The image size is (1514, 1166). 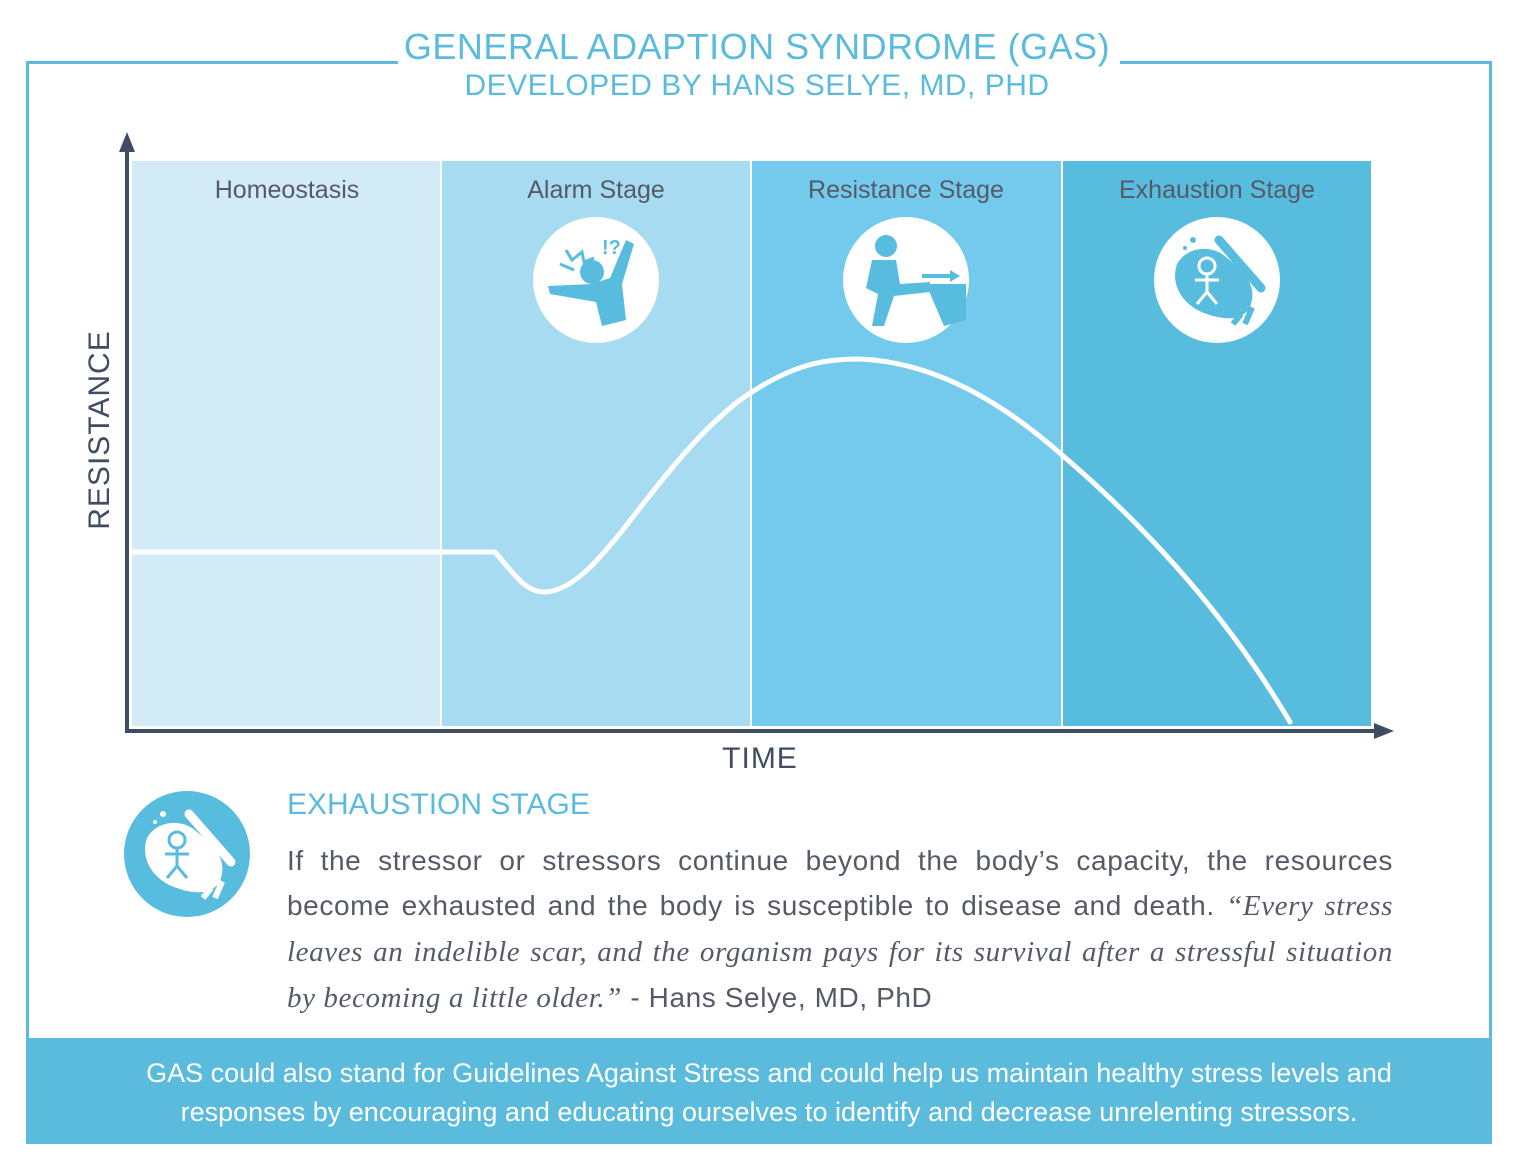 What do you see at coordinates (438, 804) in the screenshot?
I see `description-heading: EXHAUSTION STAGE` at bounding box center [438, 804].